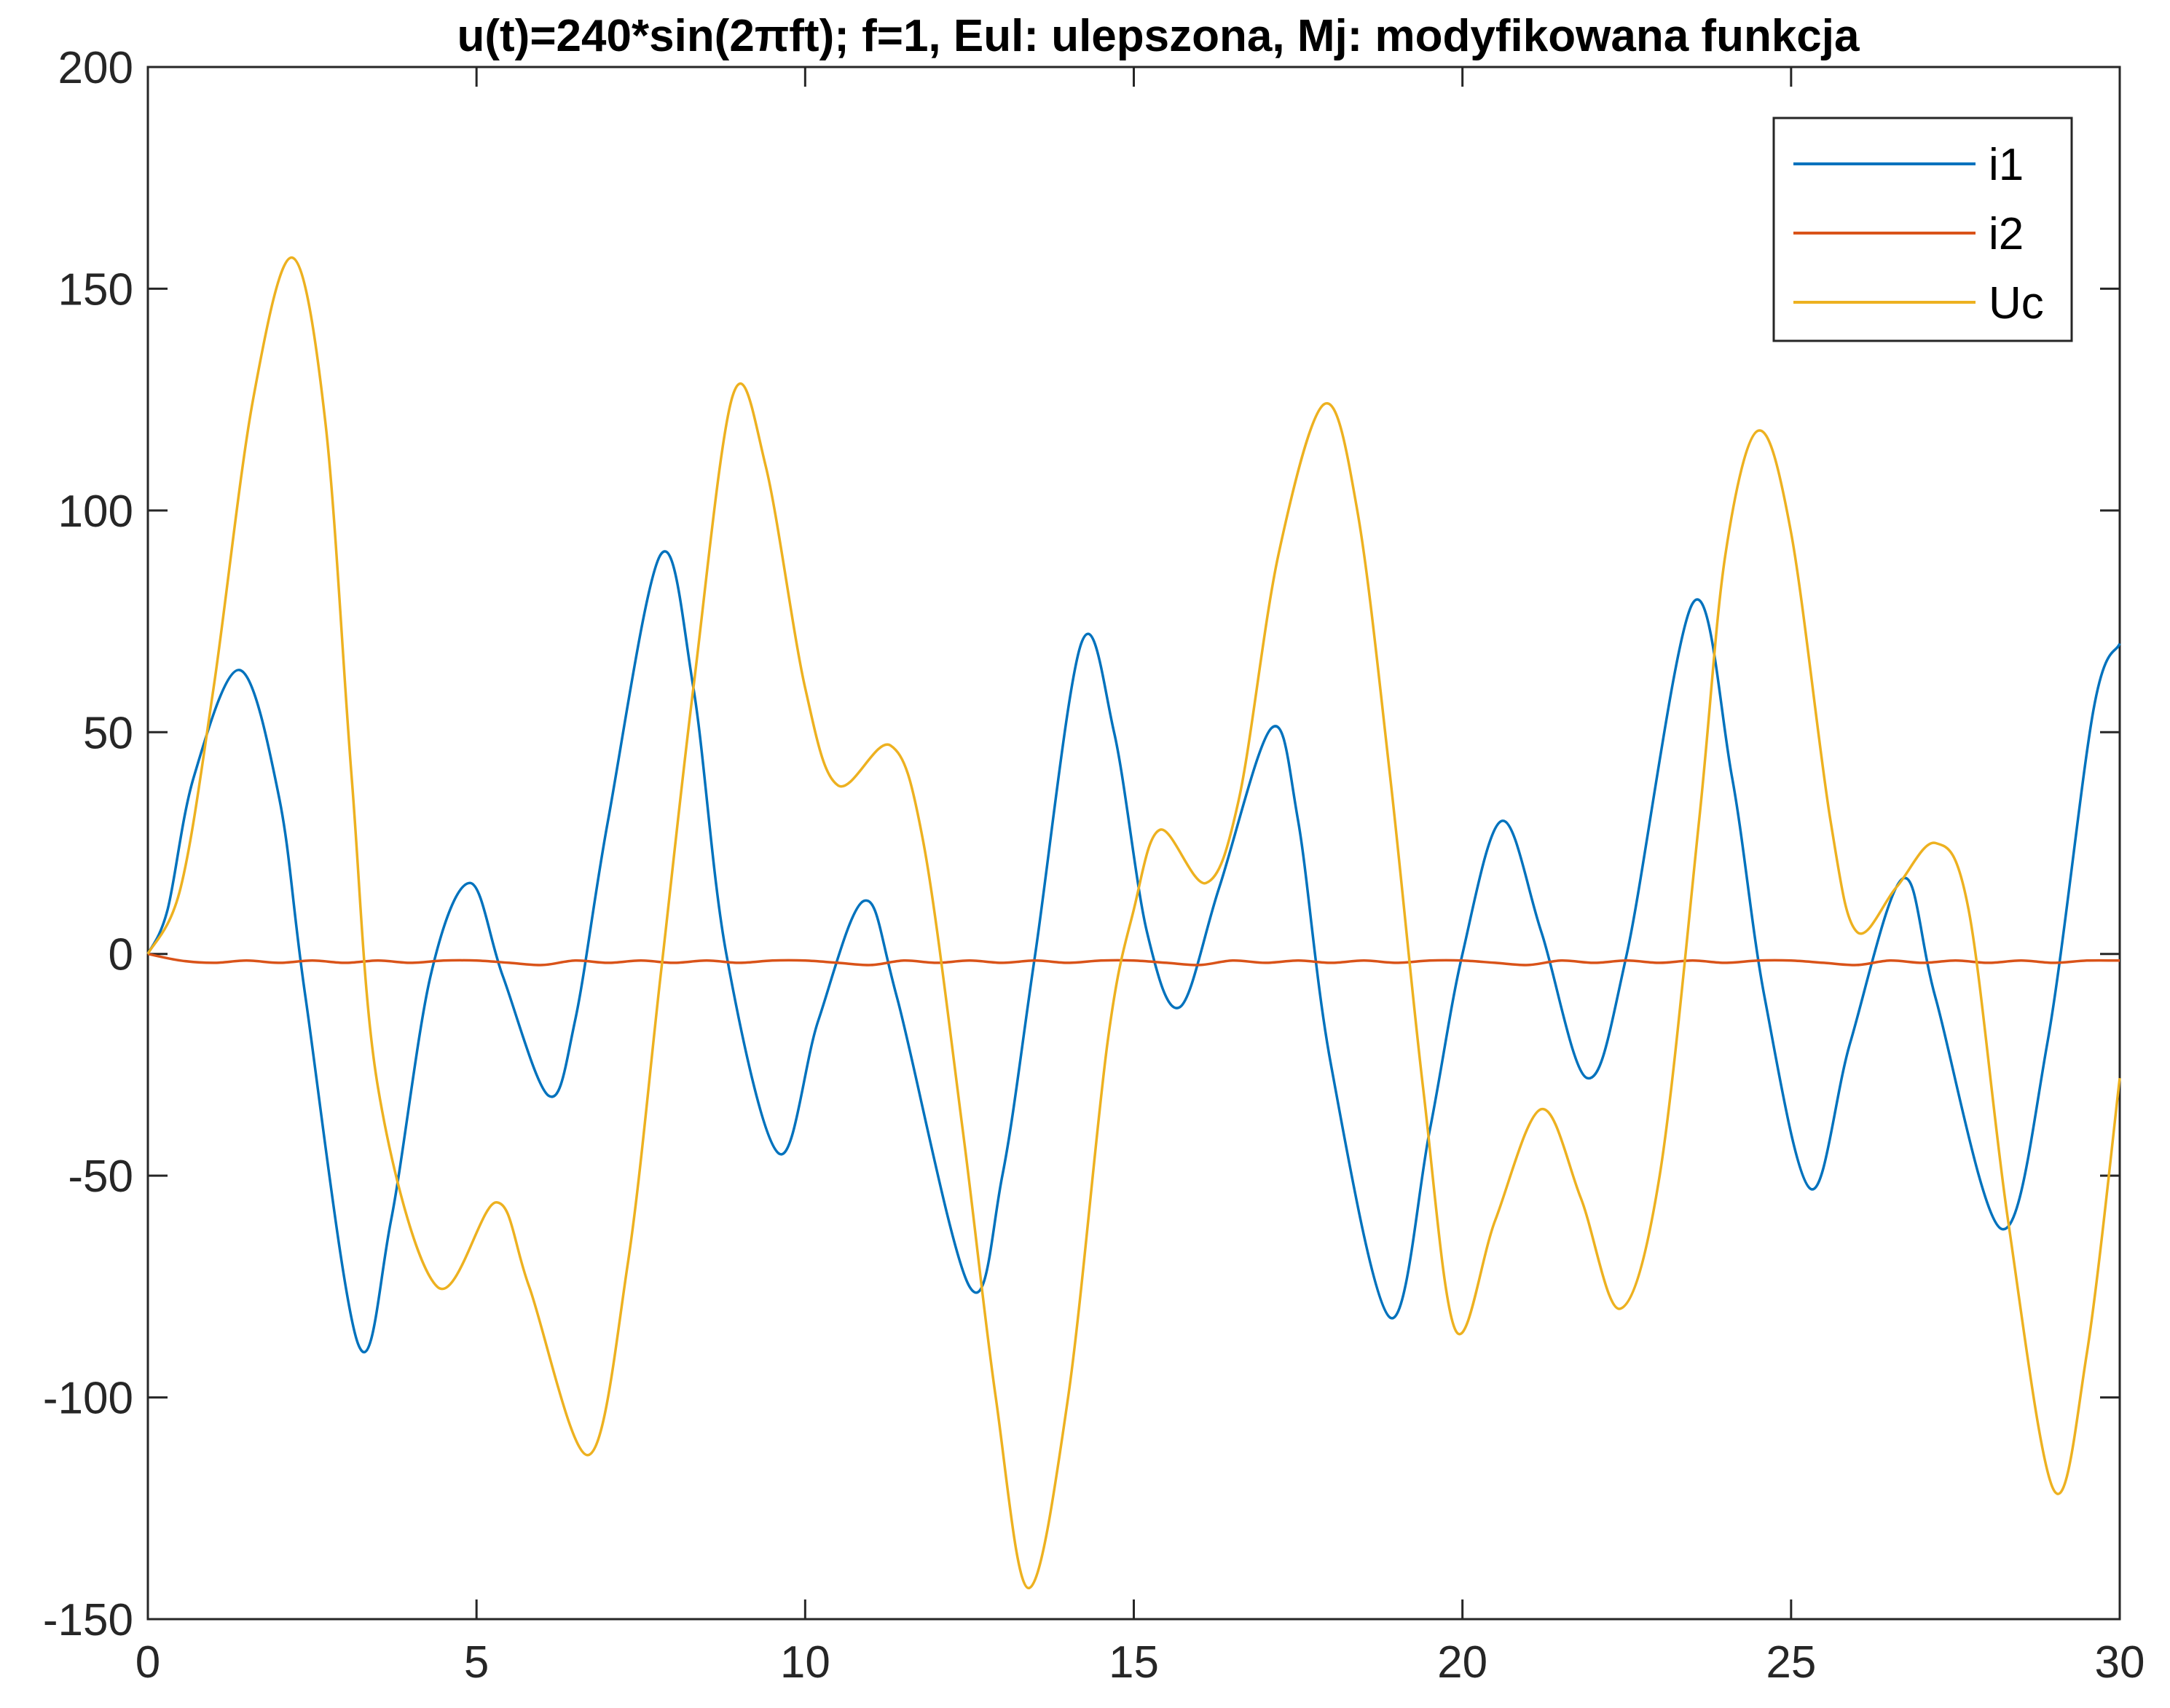 The width and height of the screenshot is (2170, 1708). I want to click on y-tick-label: 50, so click(108, 733).